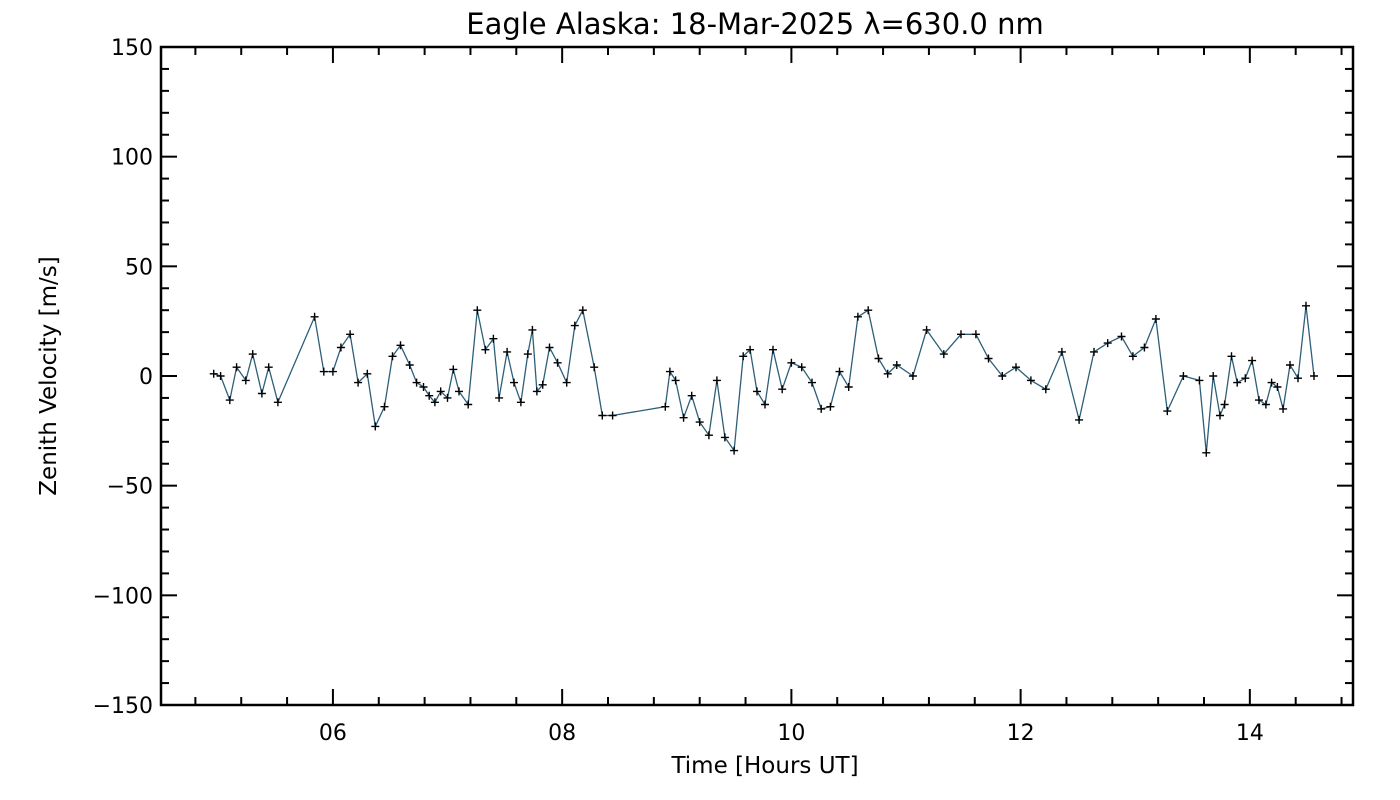 Image resolution: width=1400 pixels, height=800 pixels. Describe the element at coordinates (333, 733) in the screenshot. I see `x-tick-label: 06` at that location.